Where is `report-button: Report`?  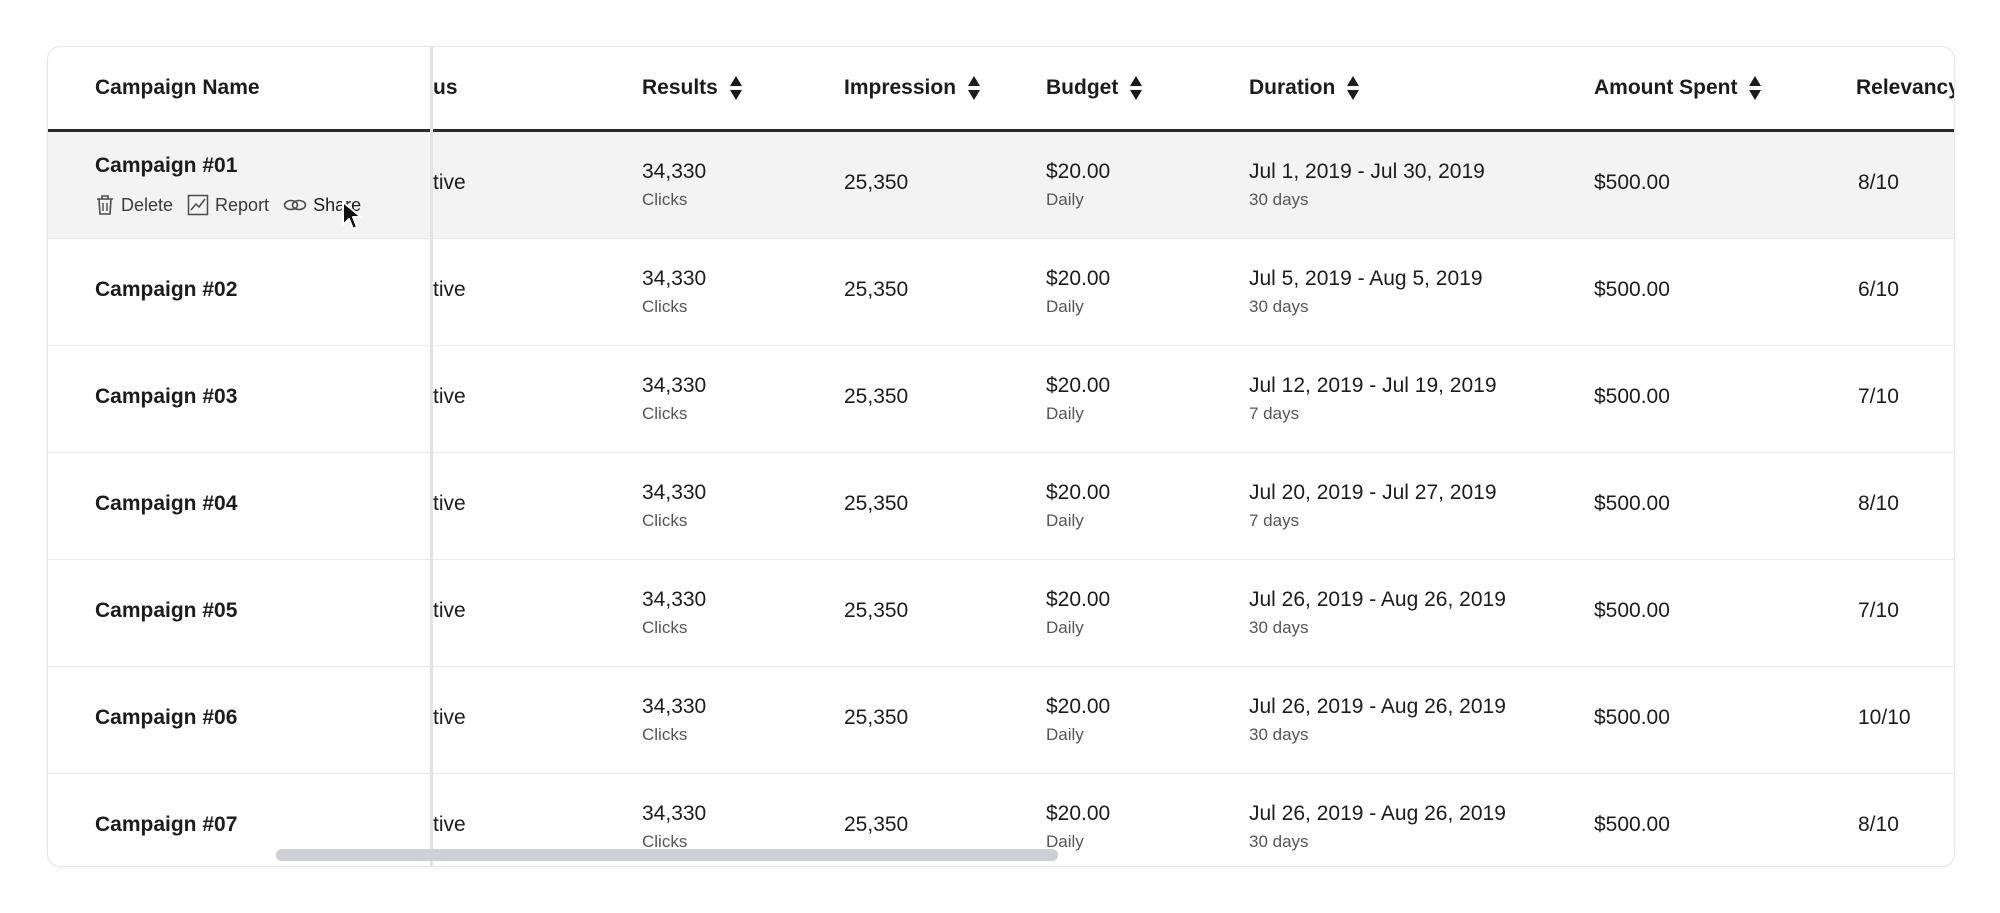
report-button: Report is located at coordinates (228, 205).